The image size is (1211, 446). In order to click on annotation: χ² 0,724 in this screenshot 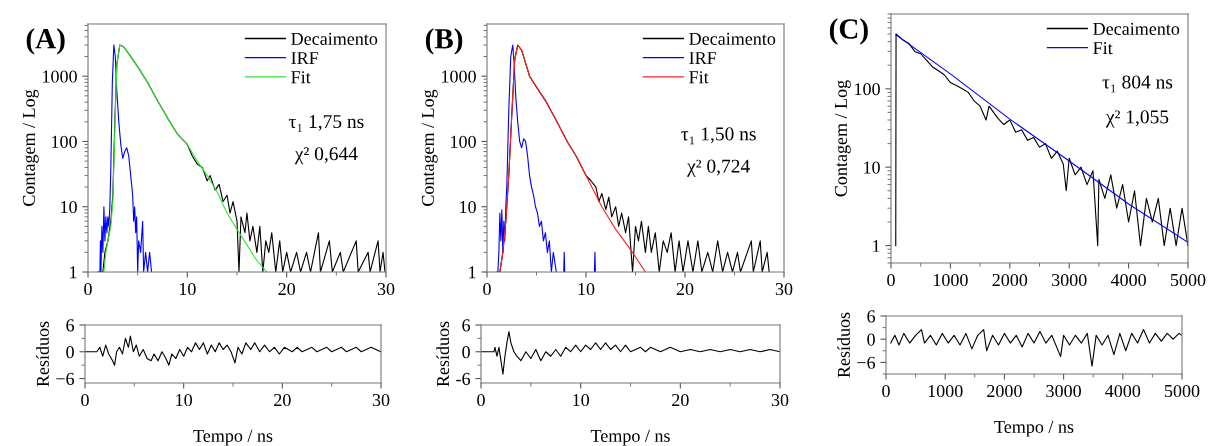, I will do `click(718, 168)`.